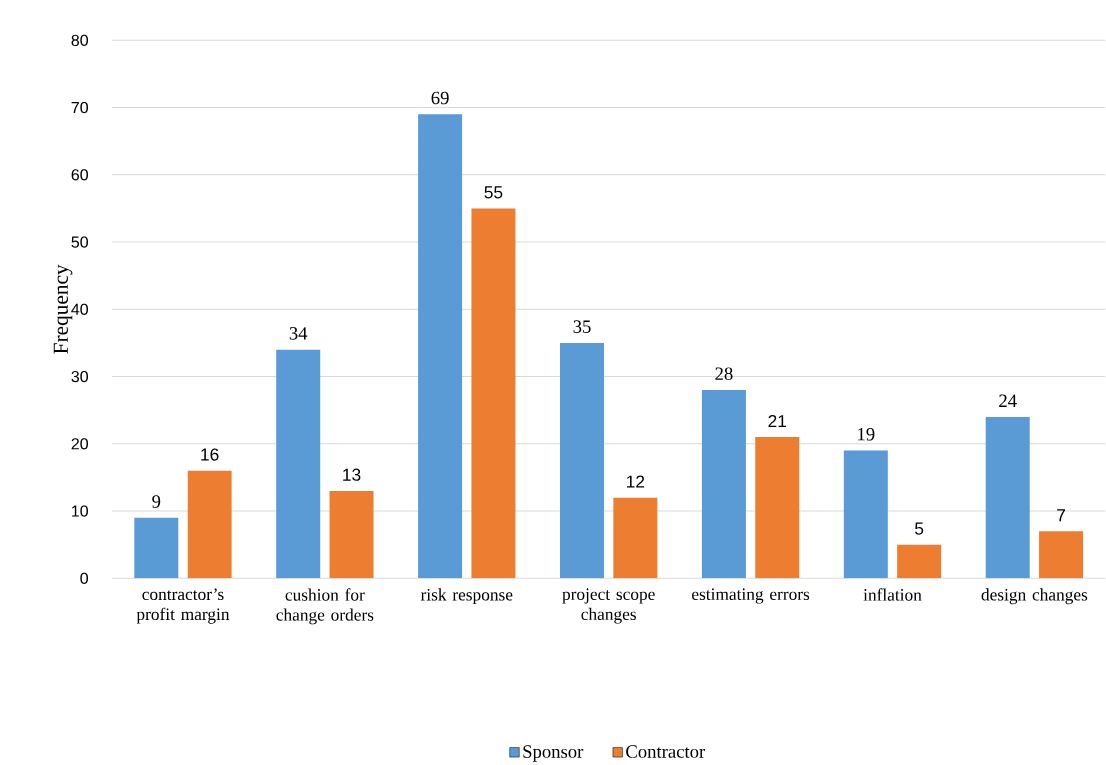  Describe the element at coordinates (636, 481) in the screenshot. I see `data-label: 12` at that location.